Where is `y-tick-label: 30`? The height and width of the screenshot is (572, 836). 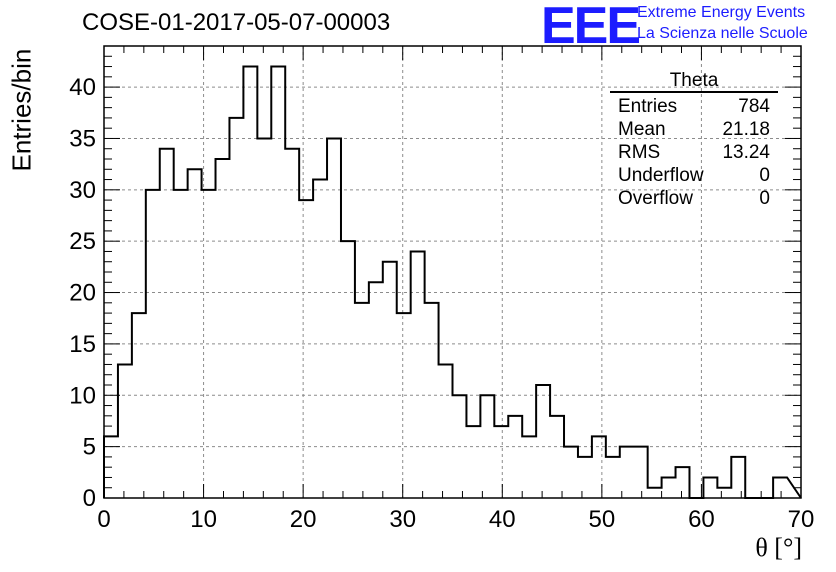
y-tick-label: 30 is located at coordinates (82, 190).